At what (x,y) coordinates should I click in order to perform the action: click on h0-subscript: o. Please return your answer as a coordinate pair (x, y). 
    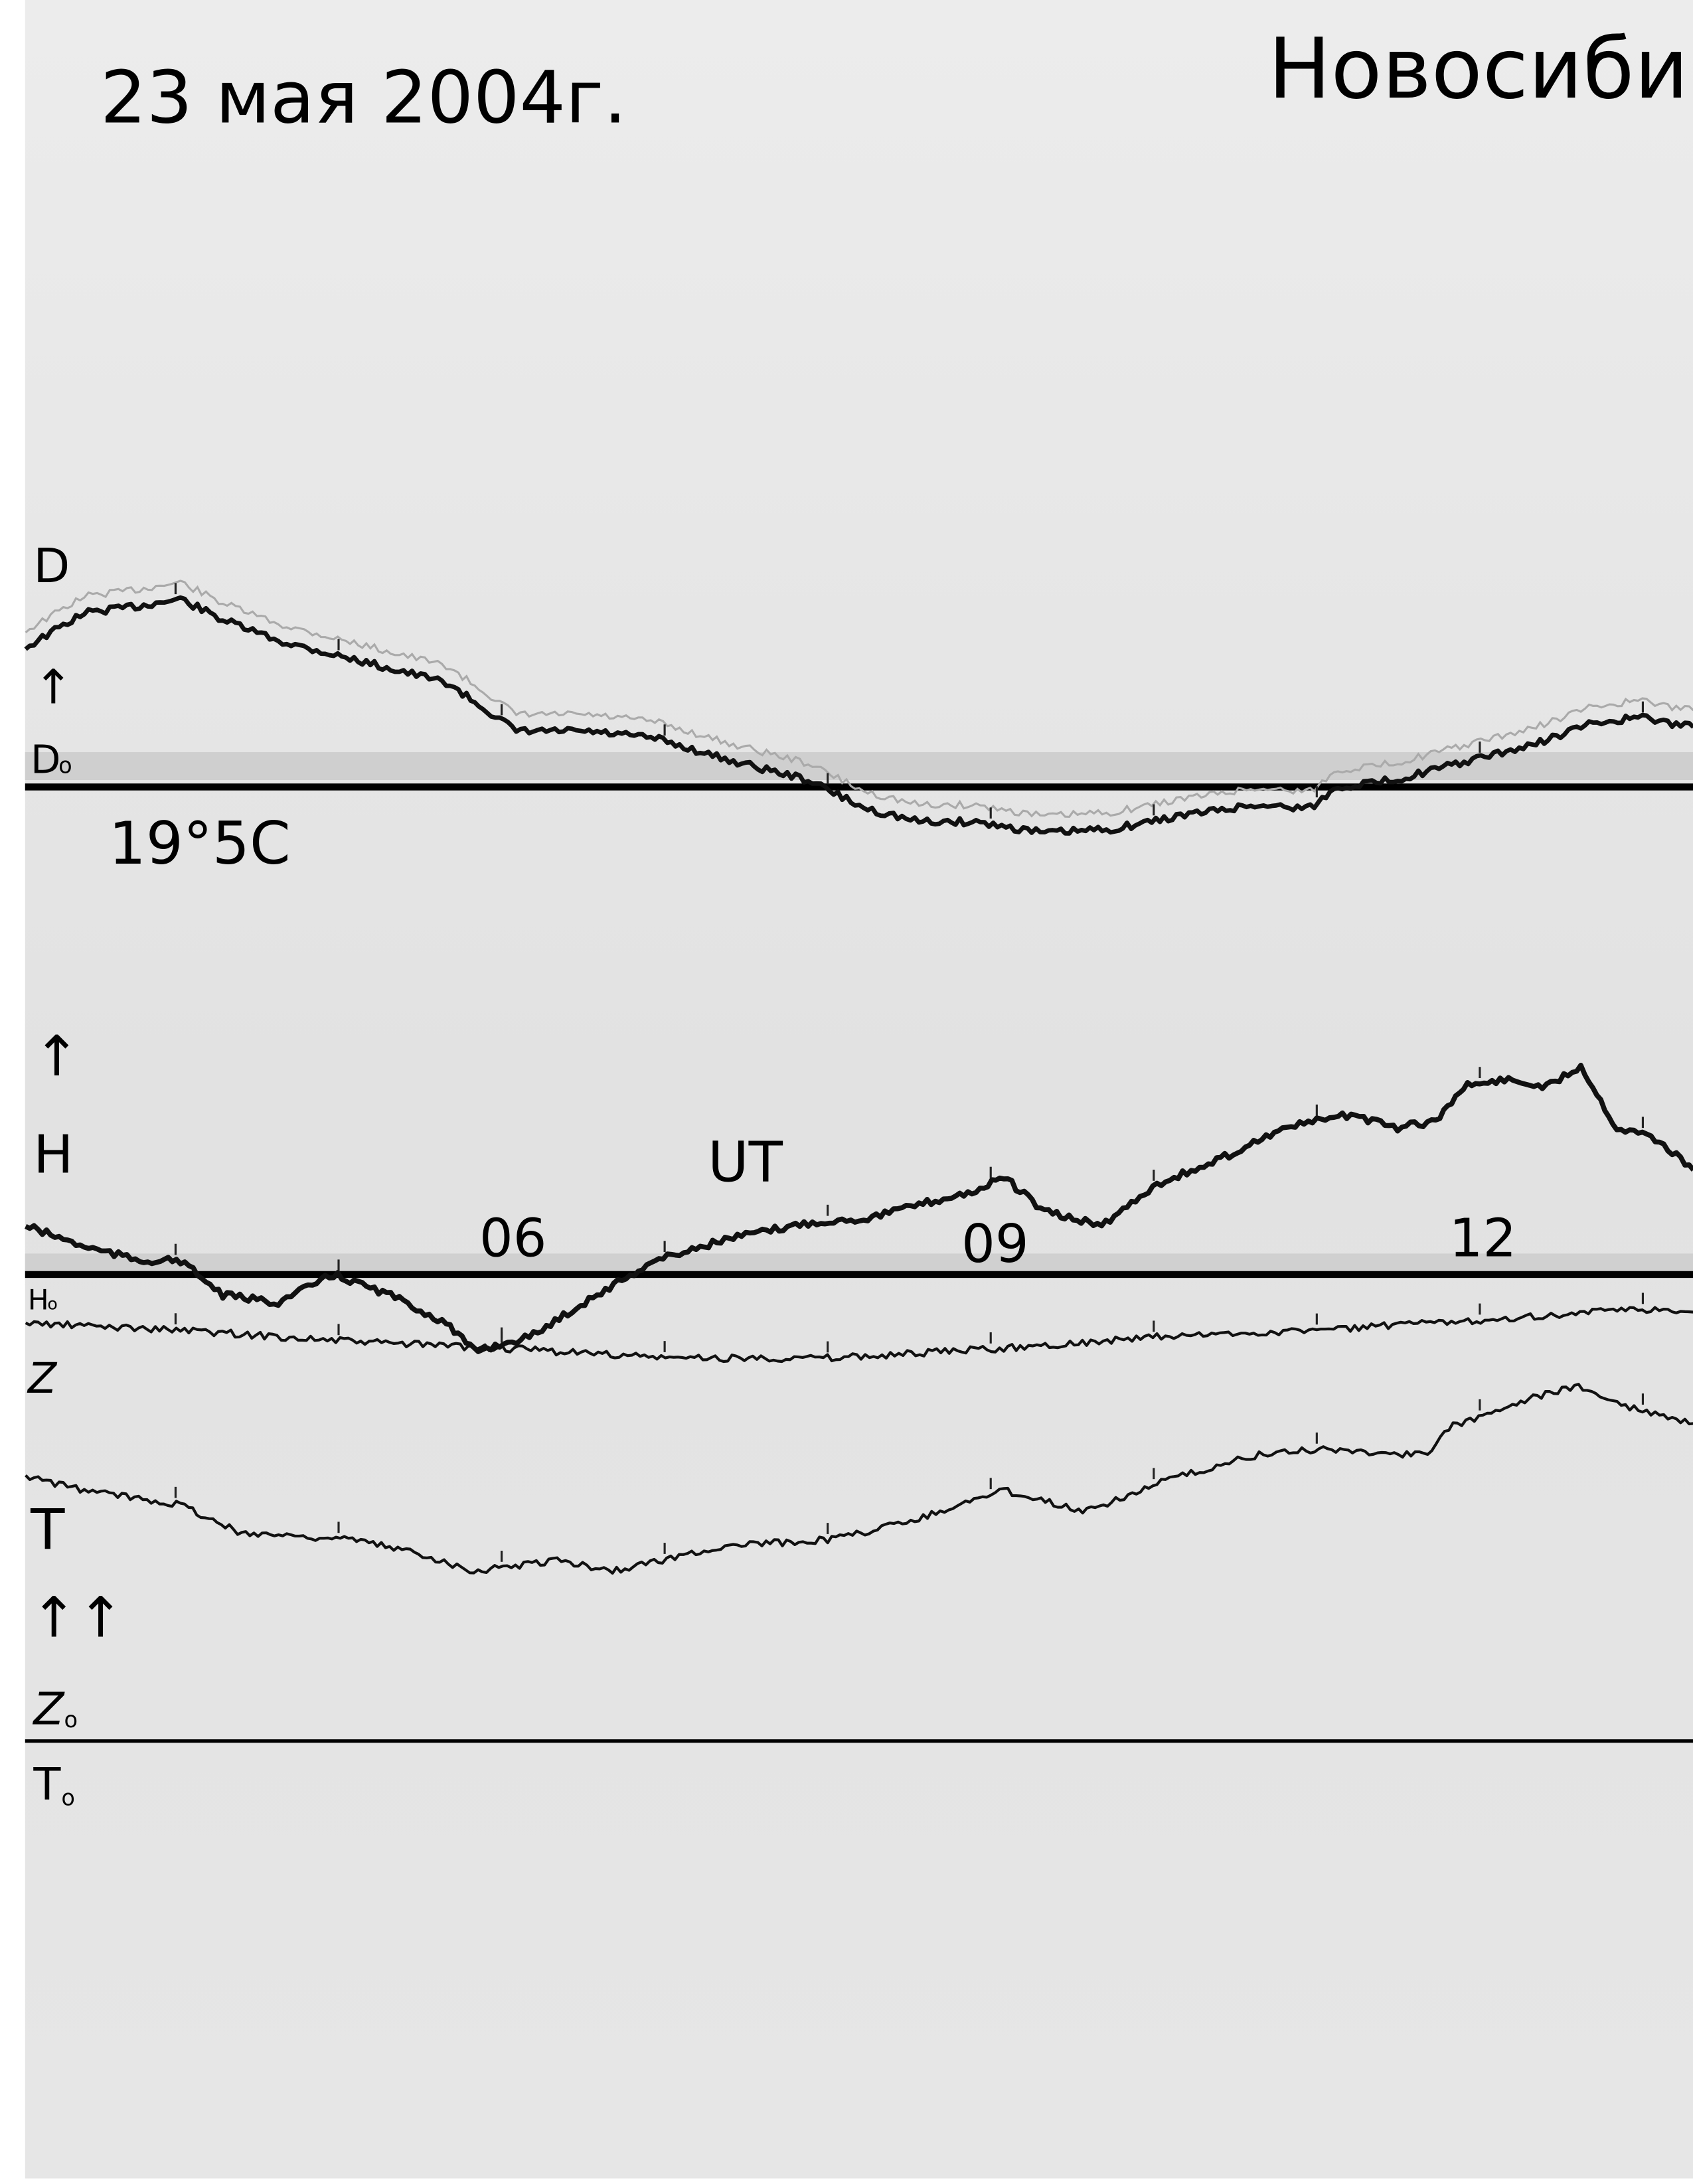
    Looking at the image, I should click on (52, 1303).